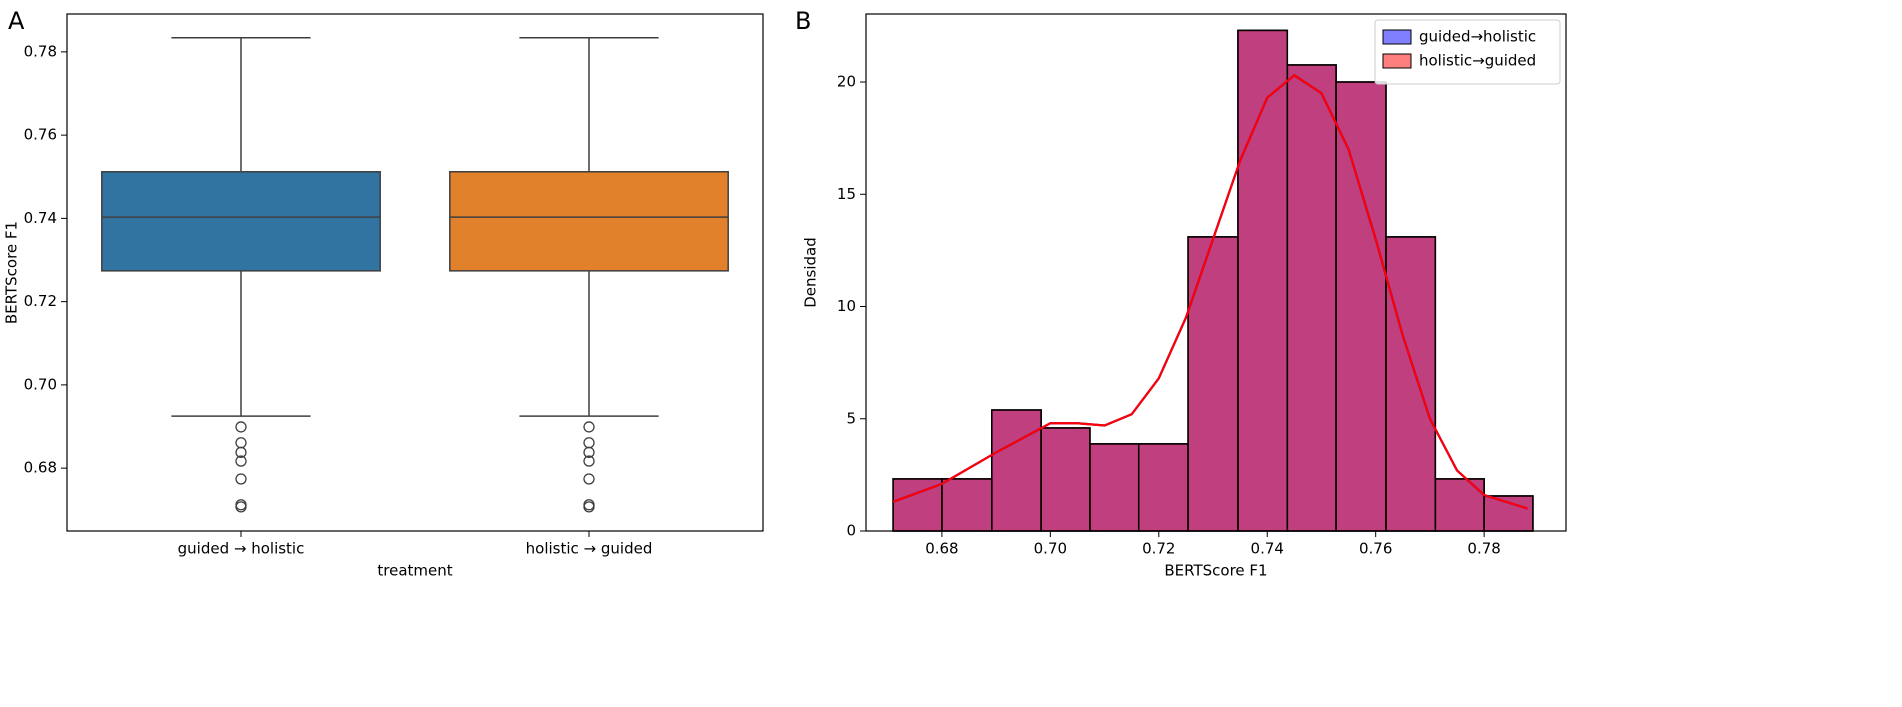 Image resolution: width=1902 pixels, height=707 pixels. Describe the element at coordinates (40, 135) in the screenshot. I see `y-tick-label: 0.76` at that location.